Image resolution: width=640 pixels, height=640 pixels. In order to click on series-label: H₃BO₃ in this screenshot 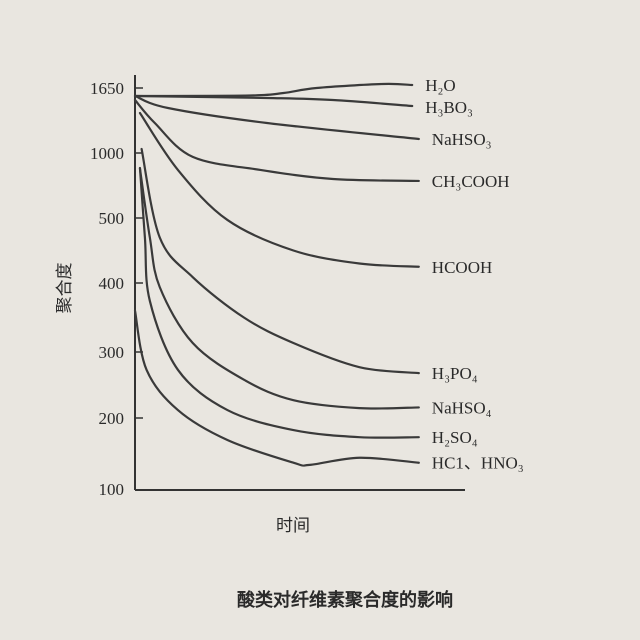, I will do `click(449, 107)`.